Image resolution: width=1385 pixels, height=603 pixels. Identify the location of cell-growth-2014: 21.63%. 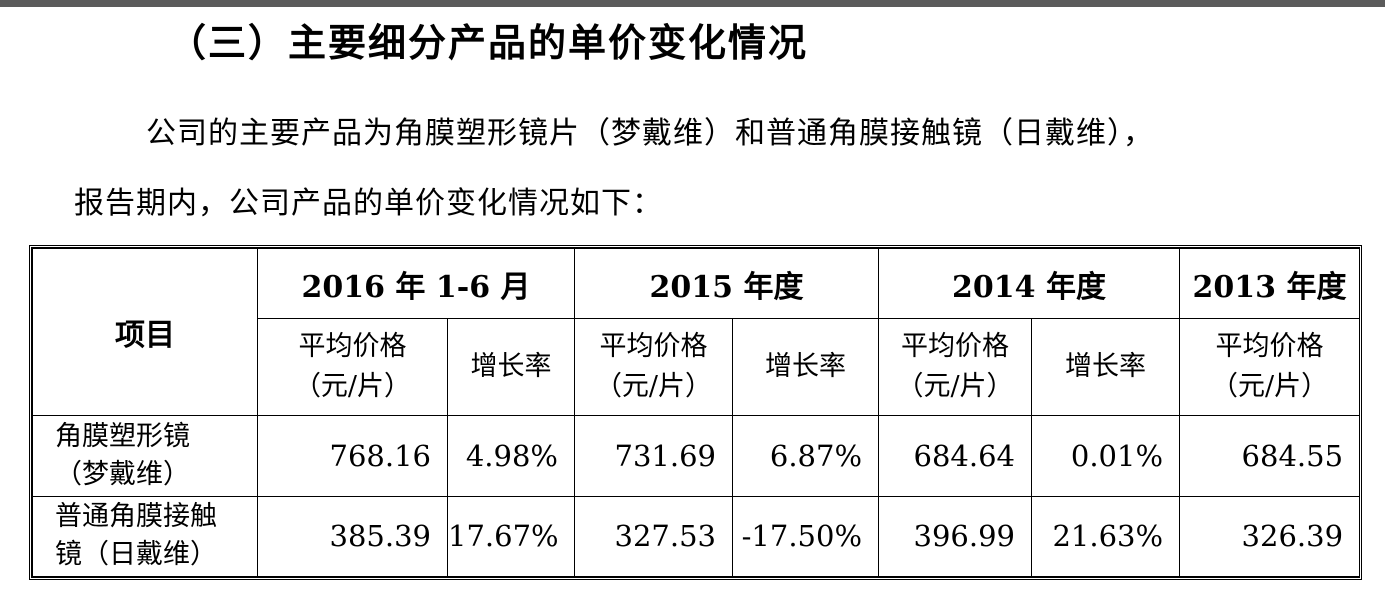
(1106, 536).